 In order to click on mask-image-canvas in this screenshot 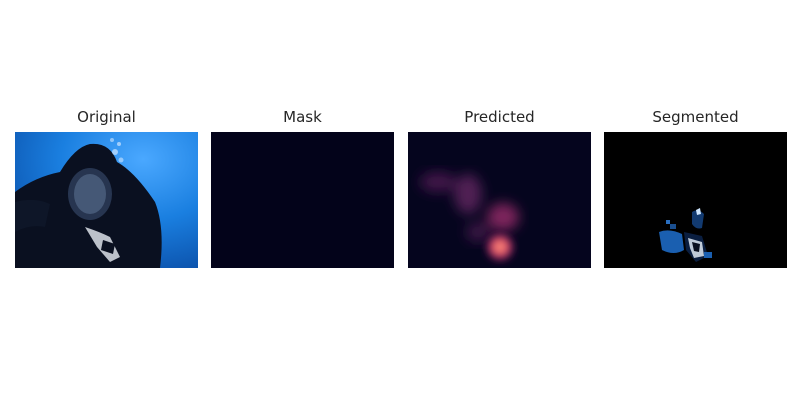, I will do `click(302, 200)`.